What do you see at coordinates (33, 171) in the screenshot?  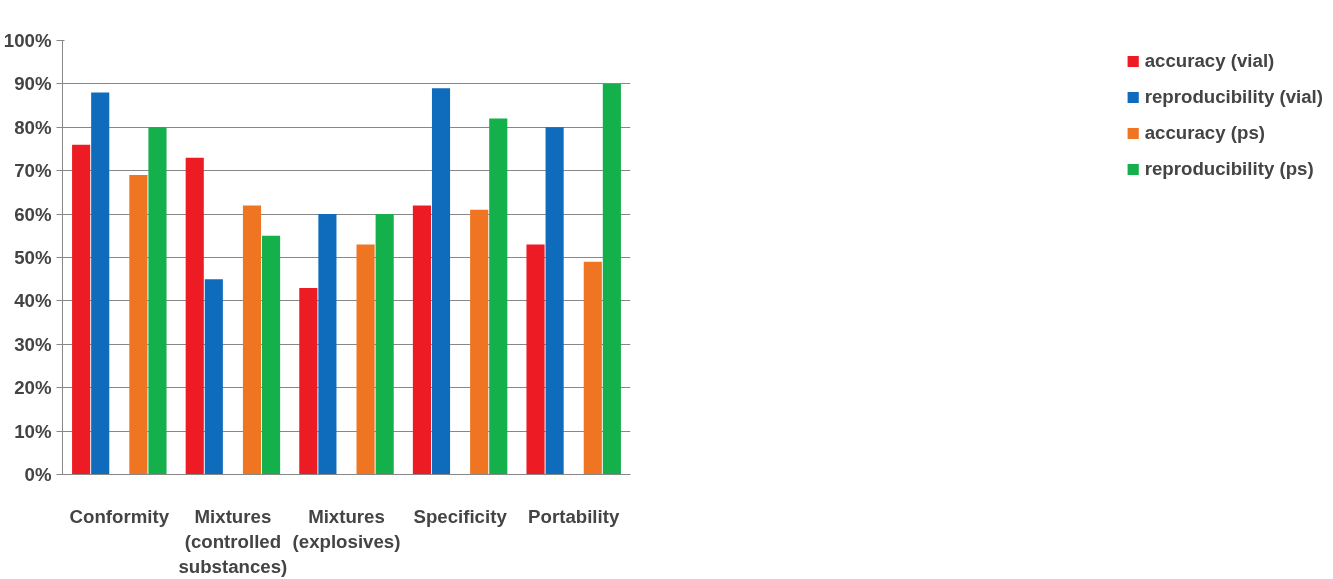 I see `y-tick-label: 70%` at bounding box center [33, 171].